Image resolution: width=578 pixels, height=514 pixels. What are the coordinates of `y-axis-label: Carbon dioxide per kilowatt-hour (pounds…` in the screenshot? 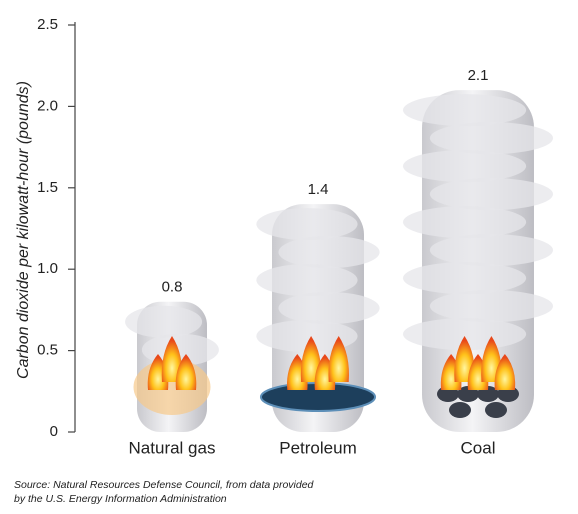 It's located at (23, 230).